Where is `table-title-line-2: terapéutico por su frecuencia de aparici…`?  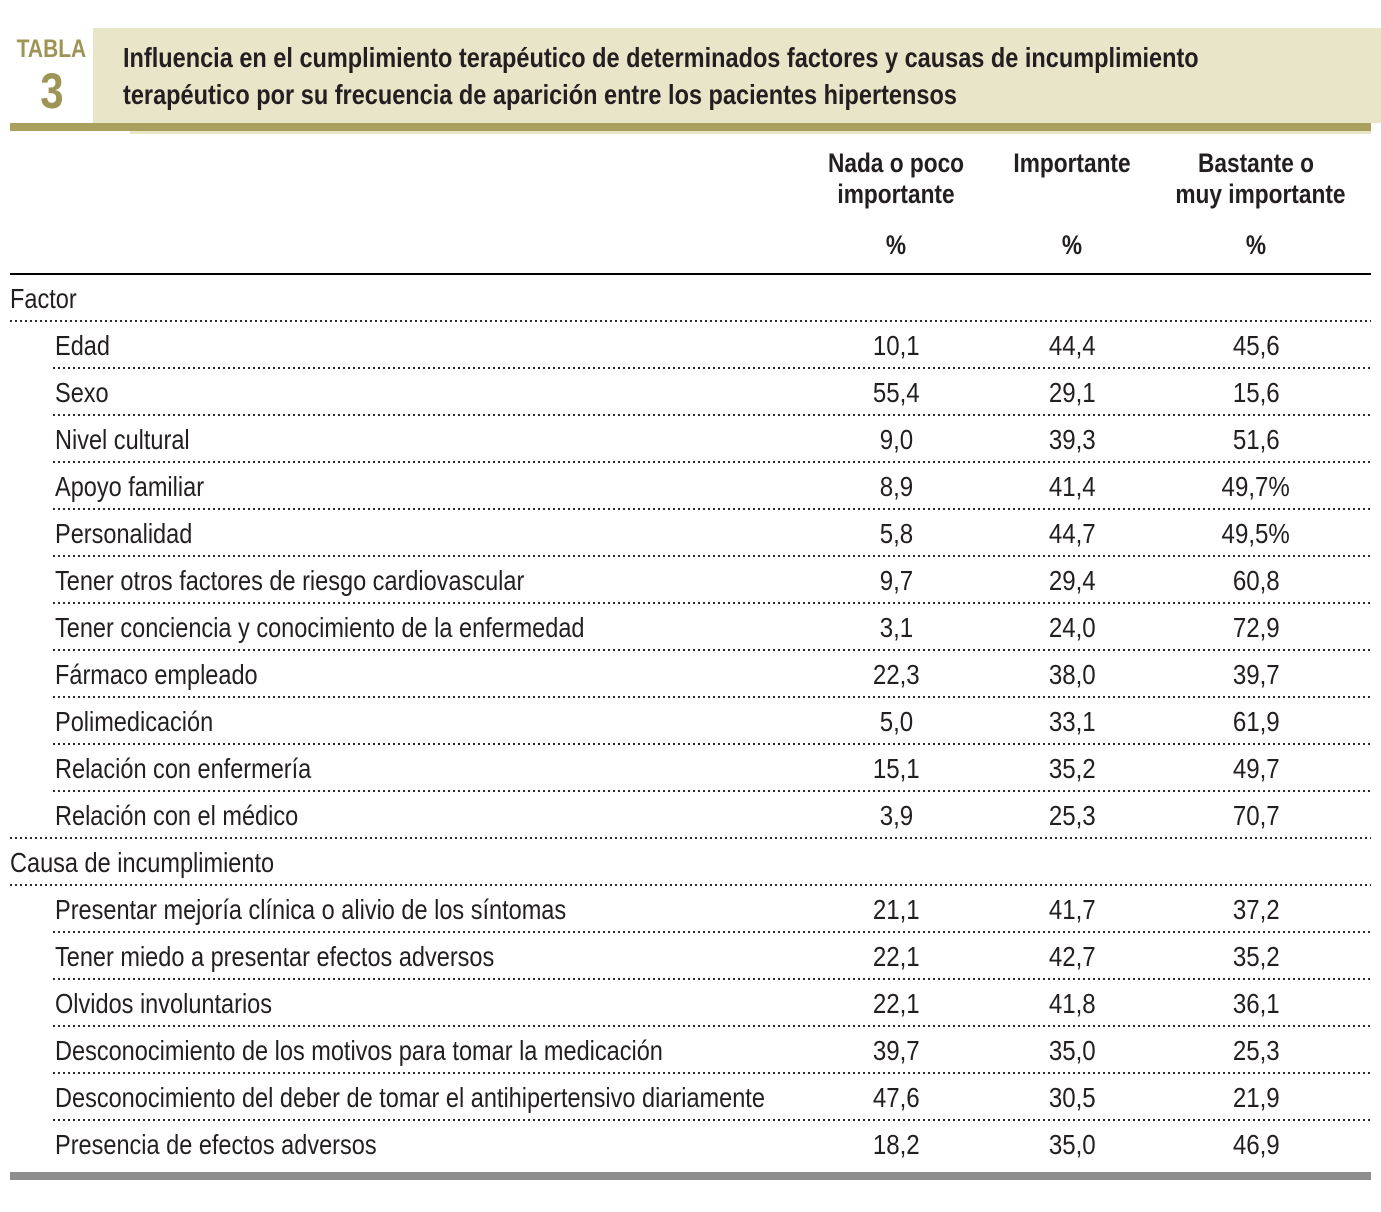
table-title-line-2: terapéutico por su frecuencia de aparici… is located at coordinates (539, 94).